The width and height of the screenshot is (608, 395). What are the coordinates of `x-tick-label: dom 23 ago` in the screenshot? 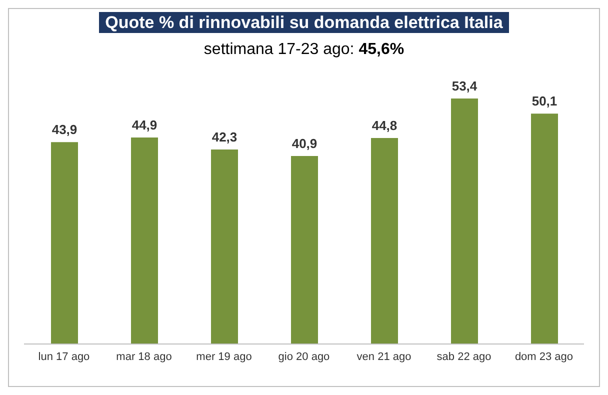 It's located at (544, 356).